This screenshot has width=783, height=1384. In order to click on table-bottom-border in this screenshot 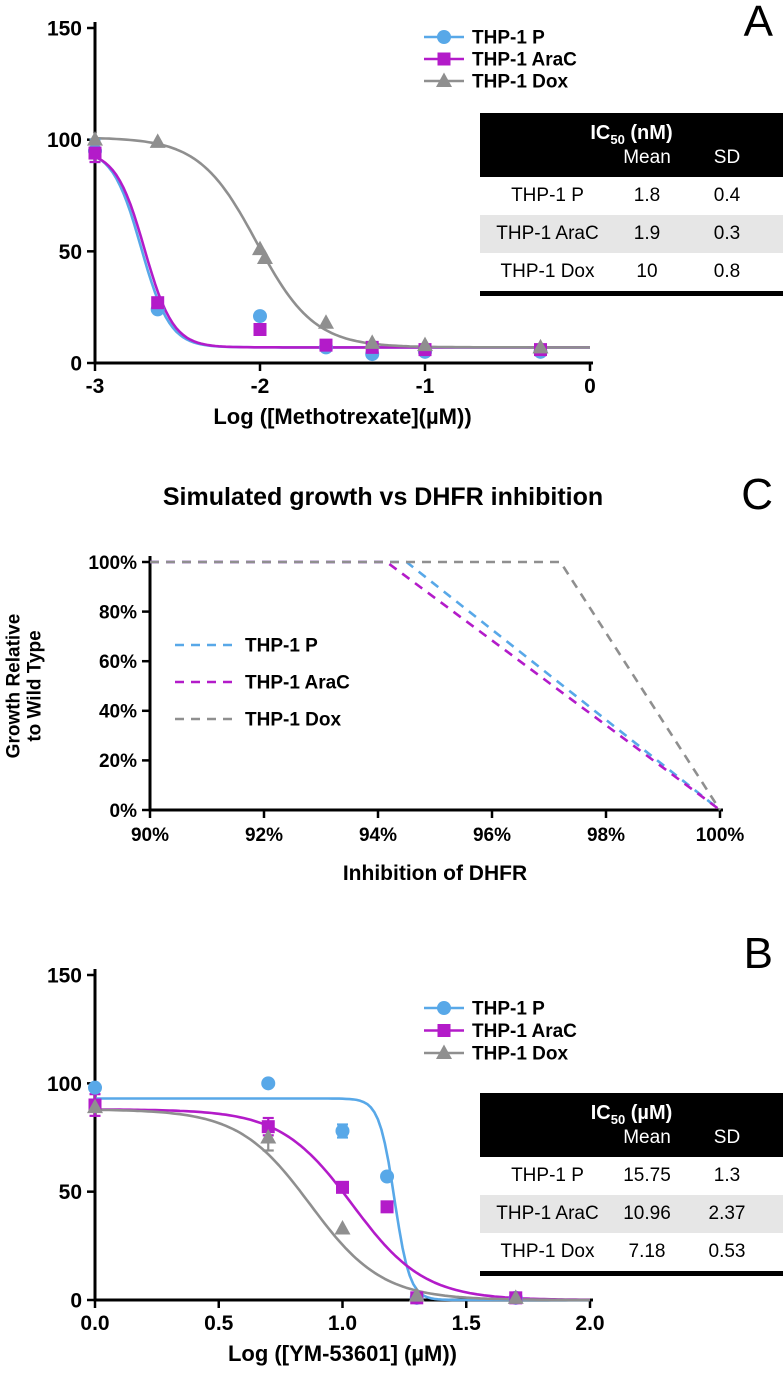, I will do `click(631, 1273)`.